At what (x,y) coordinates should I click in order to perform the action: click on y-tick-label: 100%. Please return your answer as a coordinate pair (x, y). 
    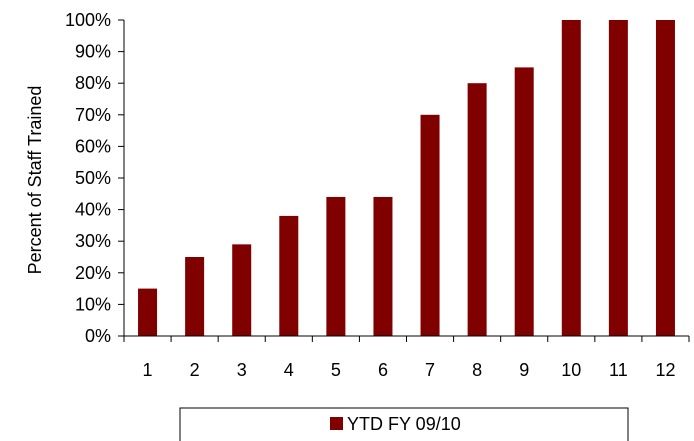
    Looking at the image, I should click on (88, 20).